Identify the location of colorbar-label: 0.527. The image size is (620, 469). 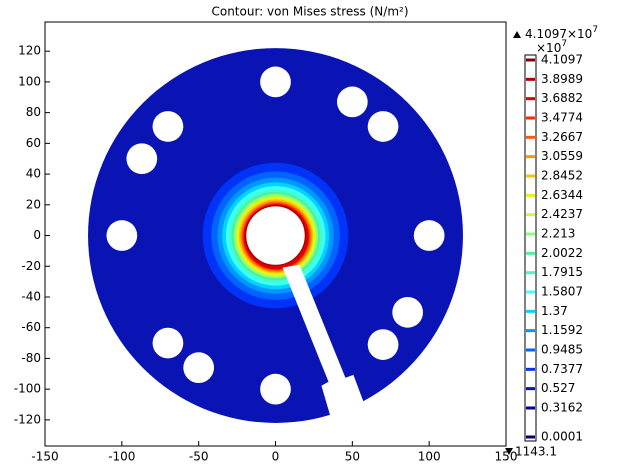
(558, 388).